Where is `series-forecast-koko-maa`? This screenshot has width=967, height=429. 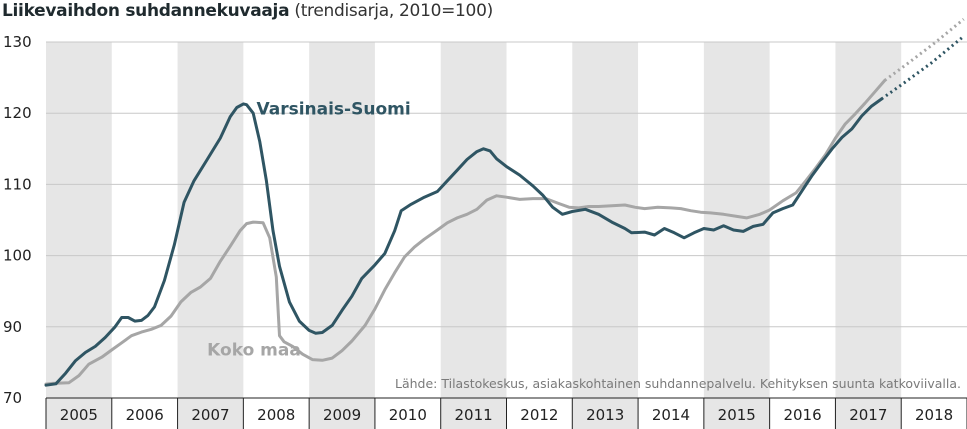
series-forecast-koko-maa is located at coordinates (924, 50).